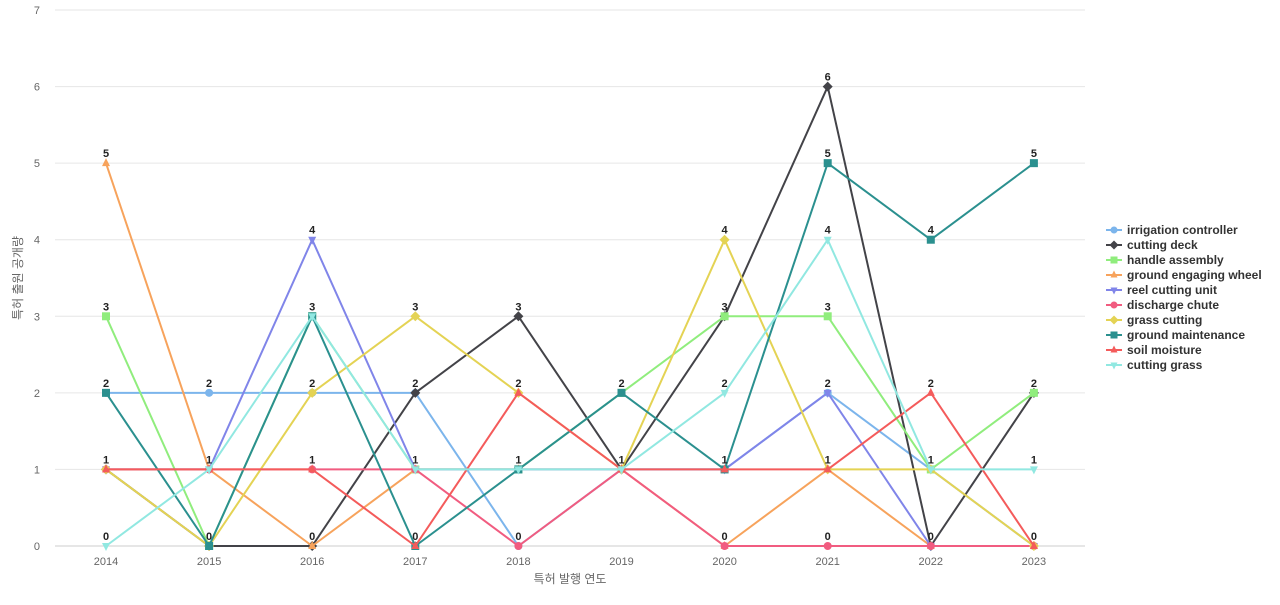 The width and height of the screenshot is (1280, 605). I want to click on legend-label: irrigation controller, so click(1182, 230).